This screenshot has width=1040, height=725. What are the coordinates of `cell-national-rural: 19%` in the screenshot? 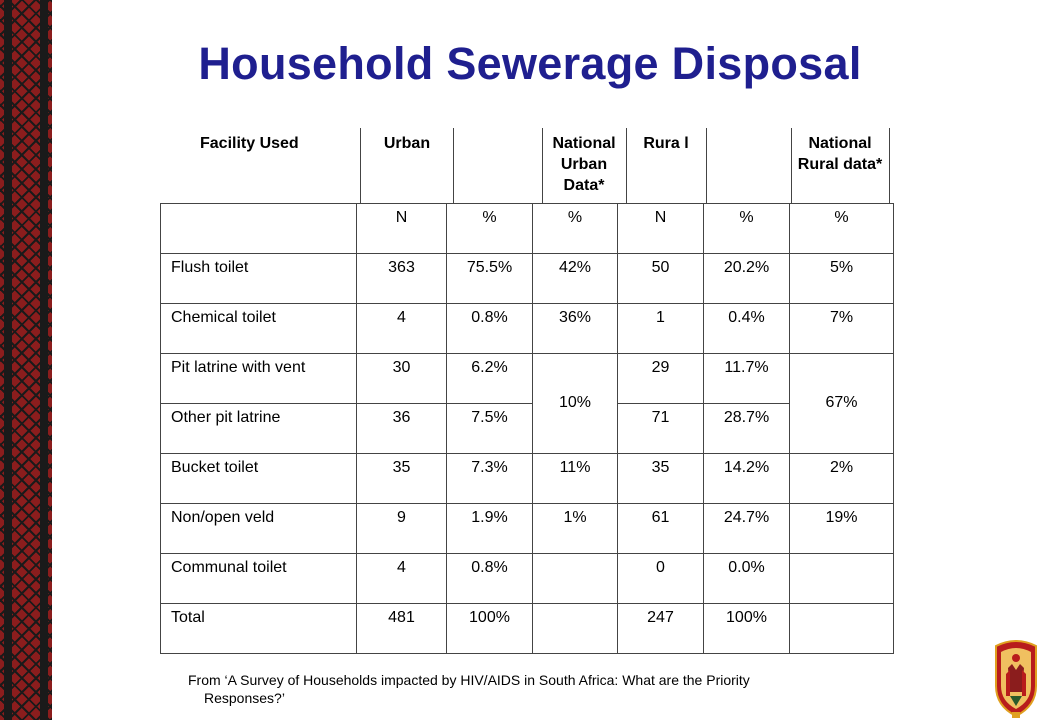 It's located at (841, 528).